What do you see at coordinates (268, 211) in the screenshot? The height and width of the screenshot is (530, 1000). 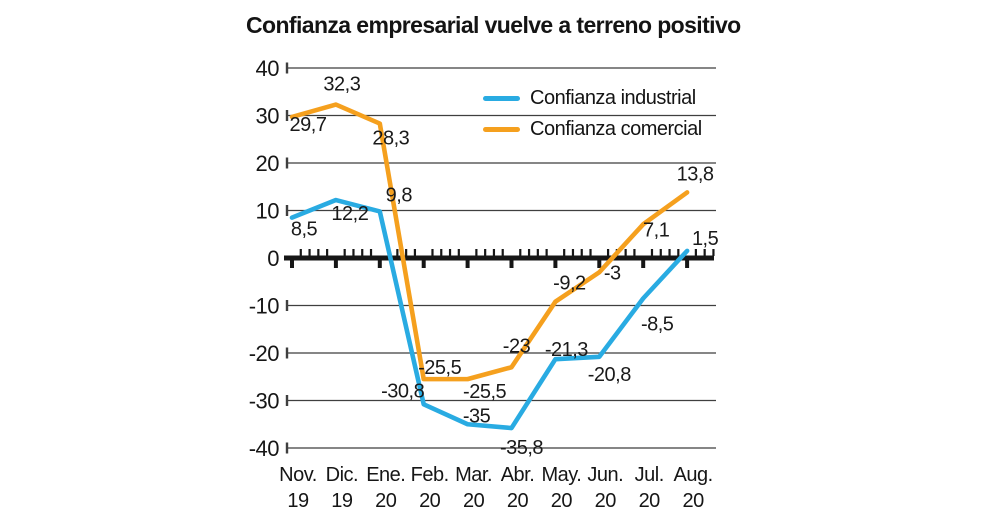 I see `y-tick-label: 10` at bounding box center [268, 211].